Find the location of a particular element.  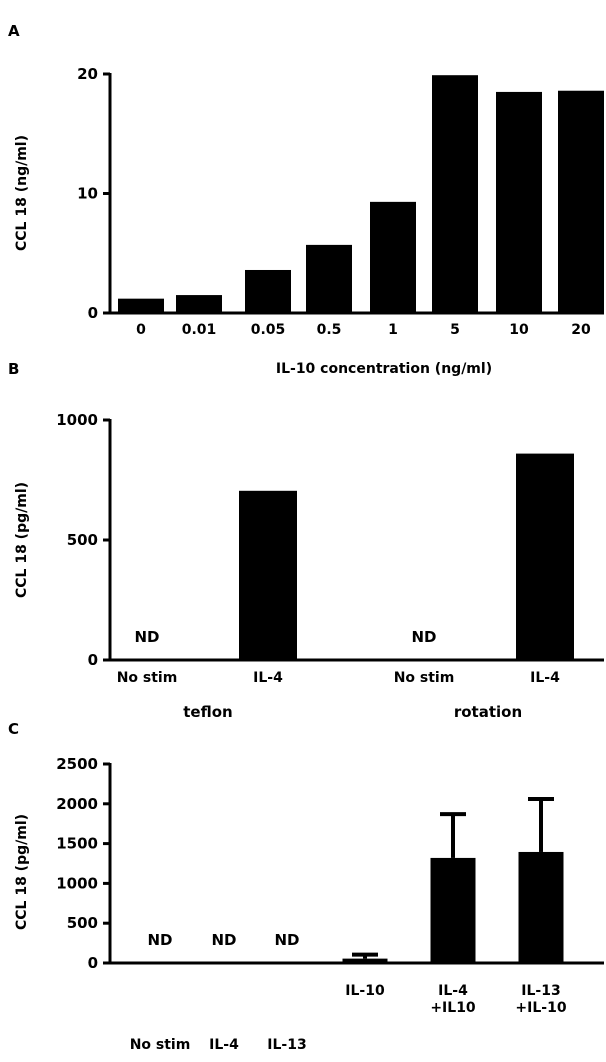

y-tick-label-c: 500 is located at coordinates (82, 923).